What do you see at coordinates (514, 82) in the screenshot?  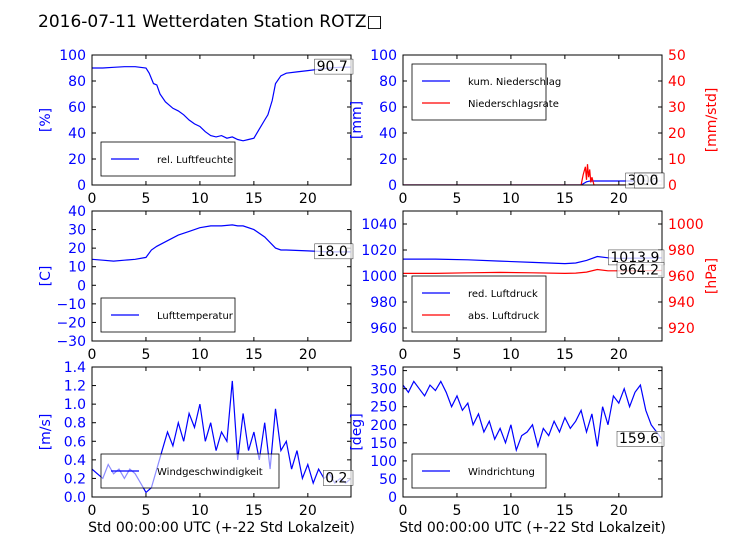 I see `legend-label: kum. Niederschlag` at bounding box center [514, 82].